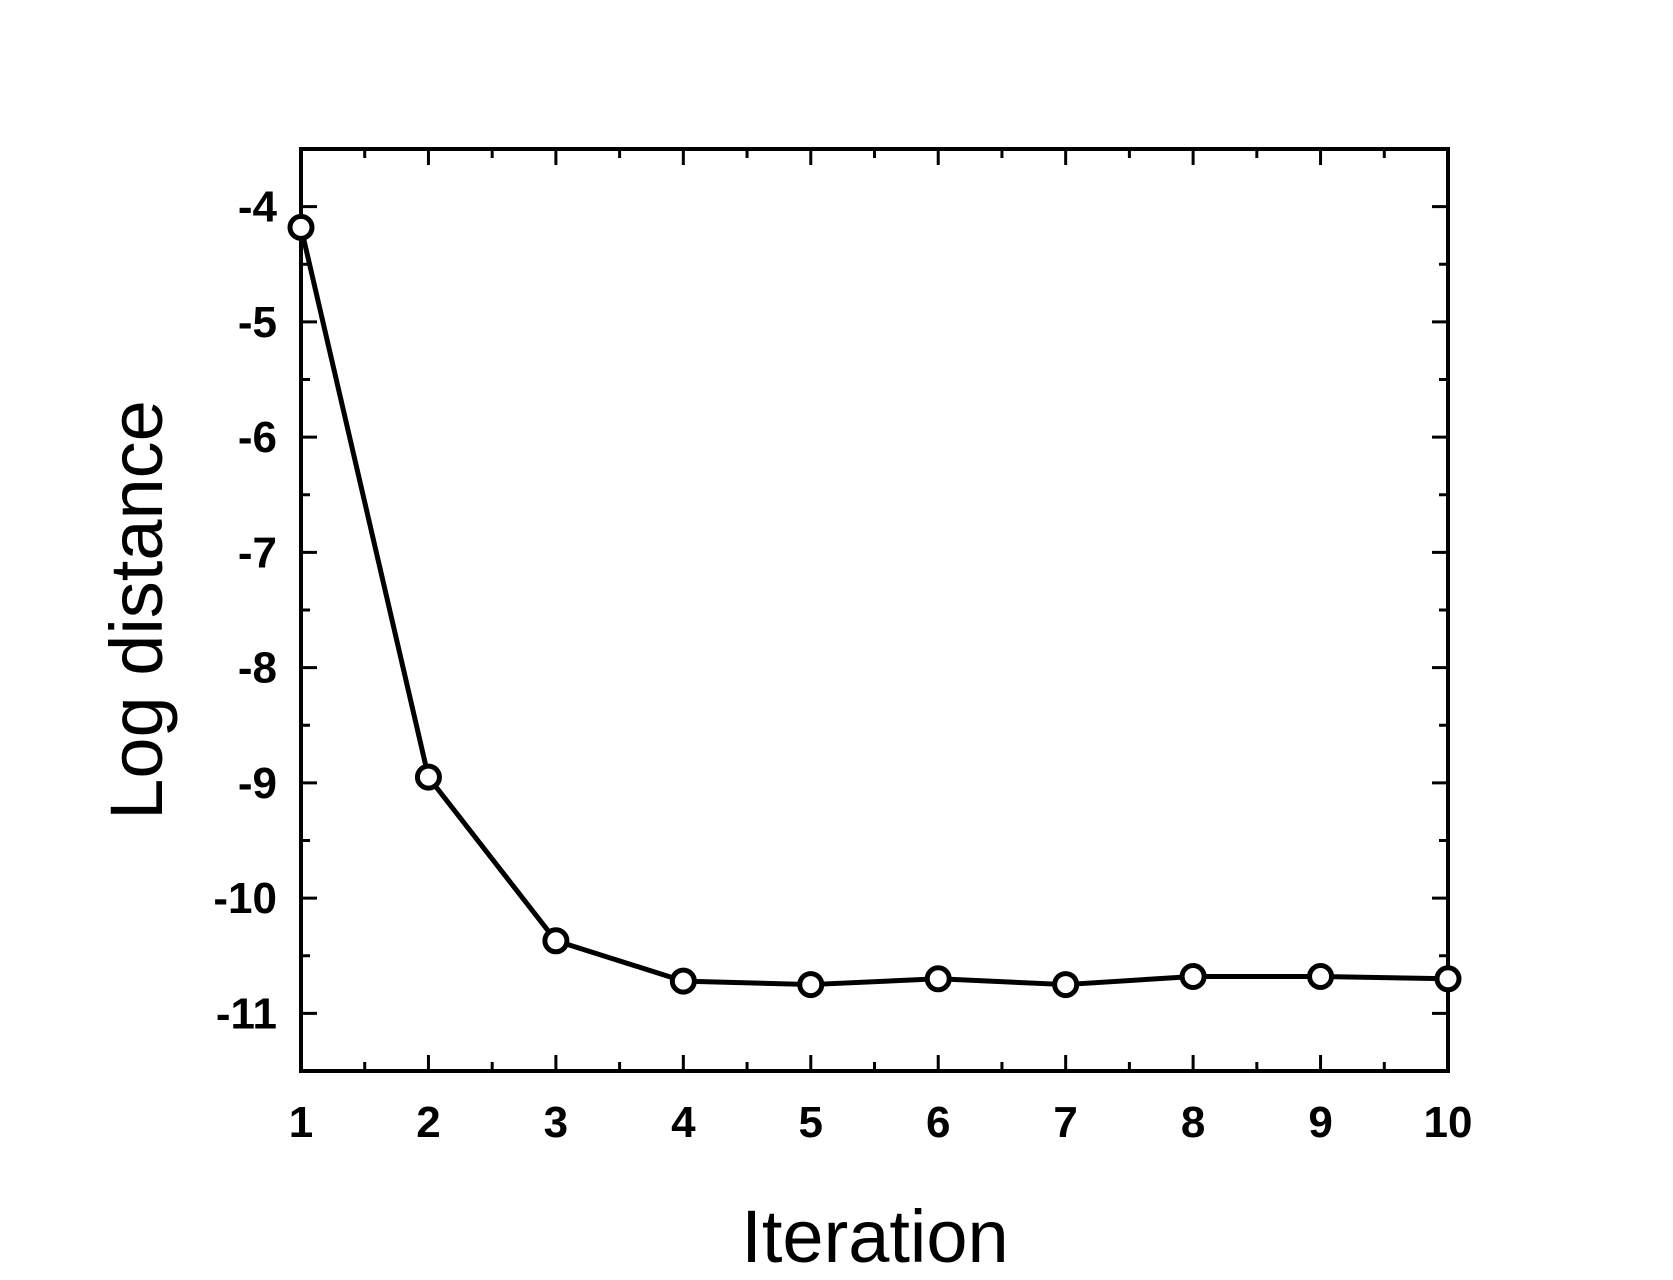 Image resolution: width=1673 pixels, height=1280 pixels. I want to click on y-tick-label: -8, so click(257, 668).